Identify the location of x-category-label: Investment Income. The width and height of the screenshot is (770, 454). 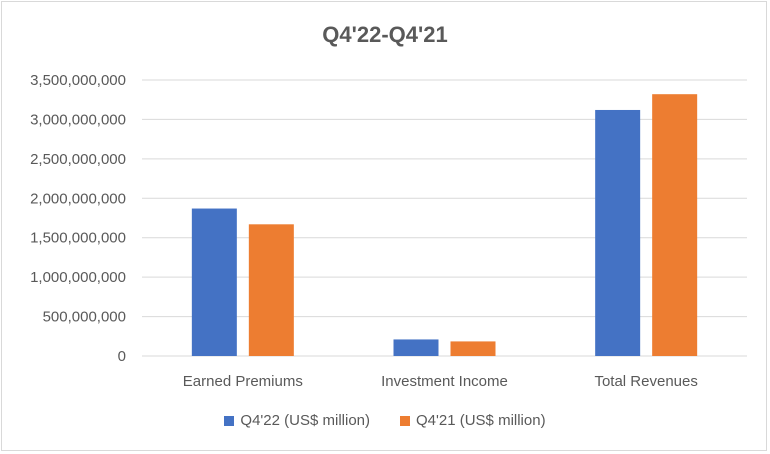
(444, 381).